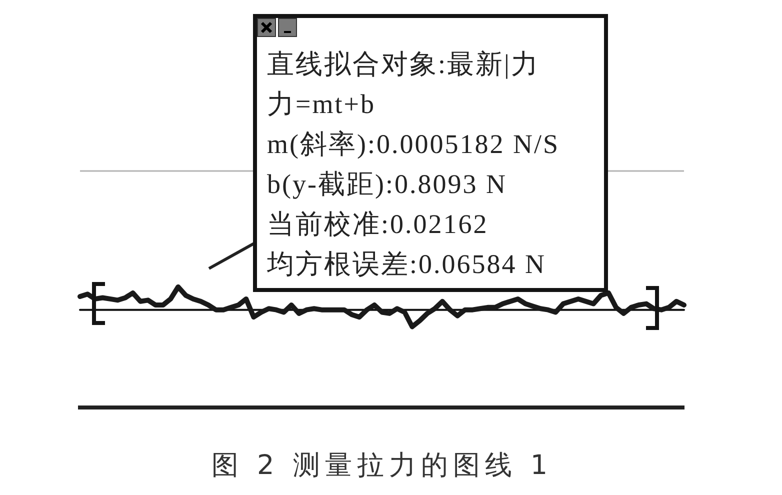  Describe the element at coordinates (382, 466) in the screenshot. I see `text: 图 2 测量拉力的图线 1` at that location.